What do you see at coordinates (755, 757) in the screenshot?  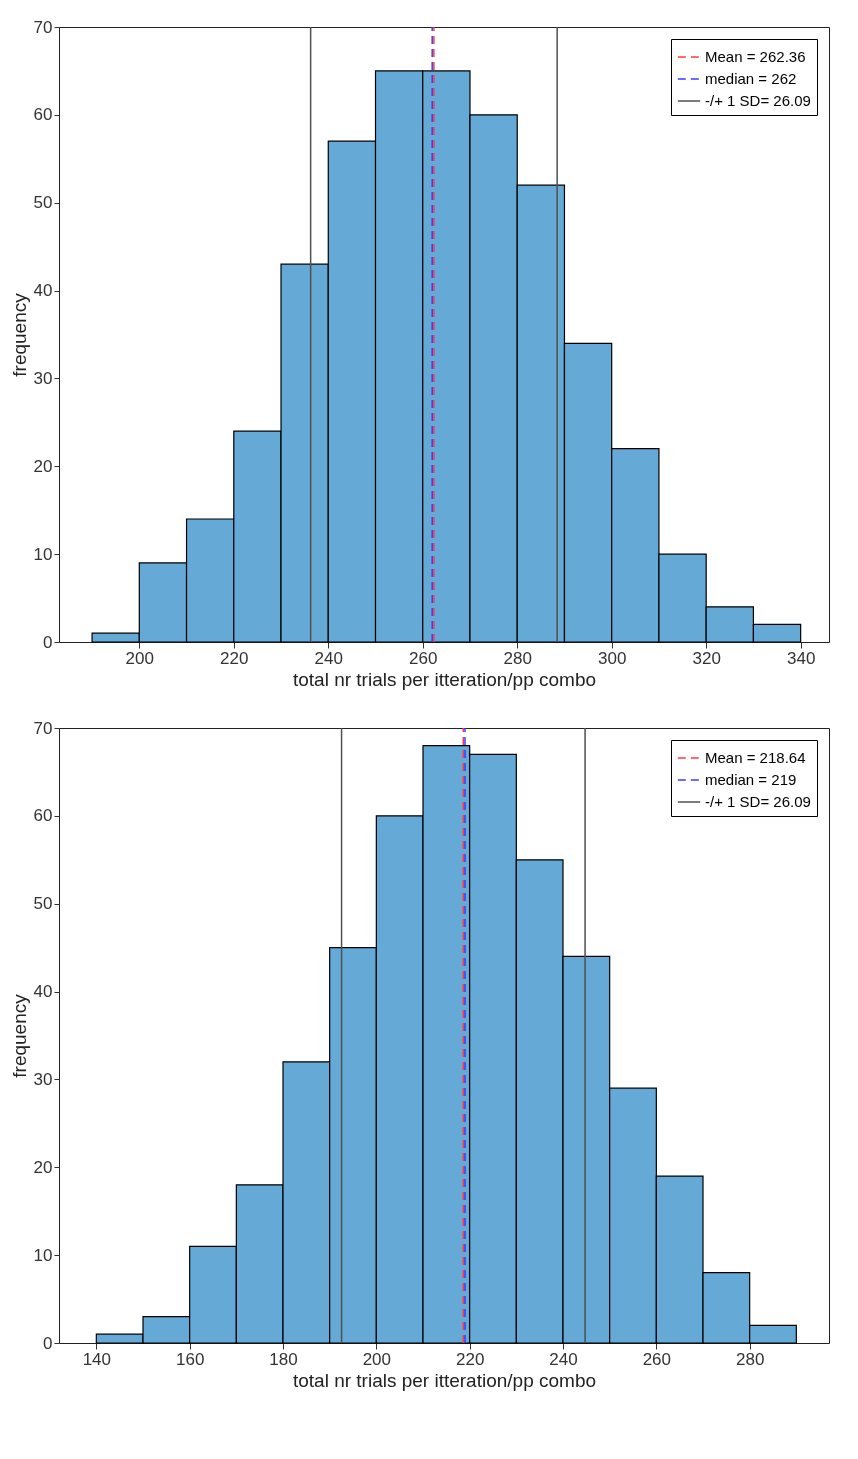 I see `legend-label: Mean = 218.64` at bounding box center [755, 757].